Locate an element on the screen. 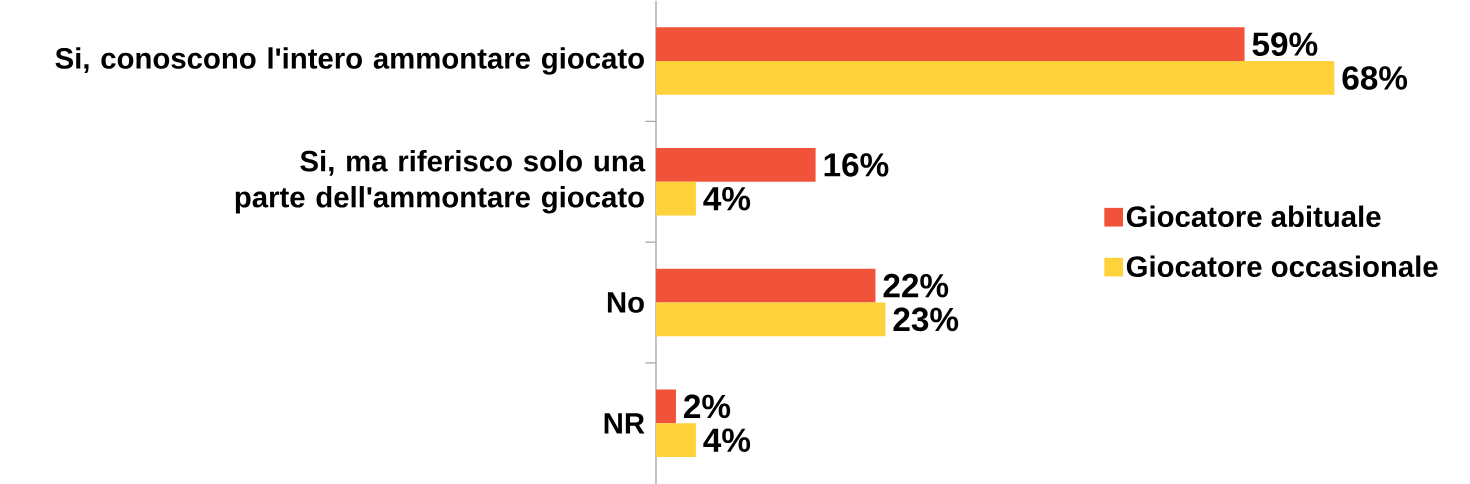 This screenshot has width=1470, height=484. y-tick-label: Si, conoscono l'intero ammontare giocato is located at coordinates (349, 61).